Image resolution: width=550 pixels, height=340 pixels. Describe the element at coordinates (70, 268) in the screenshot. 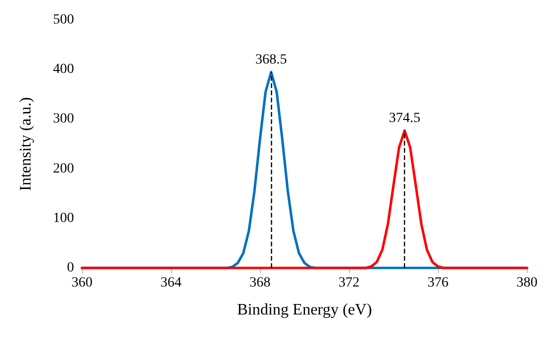

I see `y-tick-label: 0` at that location.